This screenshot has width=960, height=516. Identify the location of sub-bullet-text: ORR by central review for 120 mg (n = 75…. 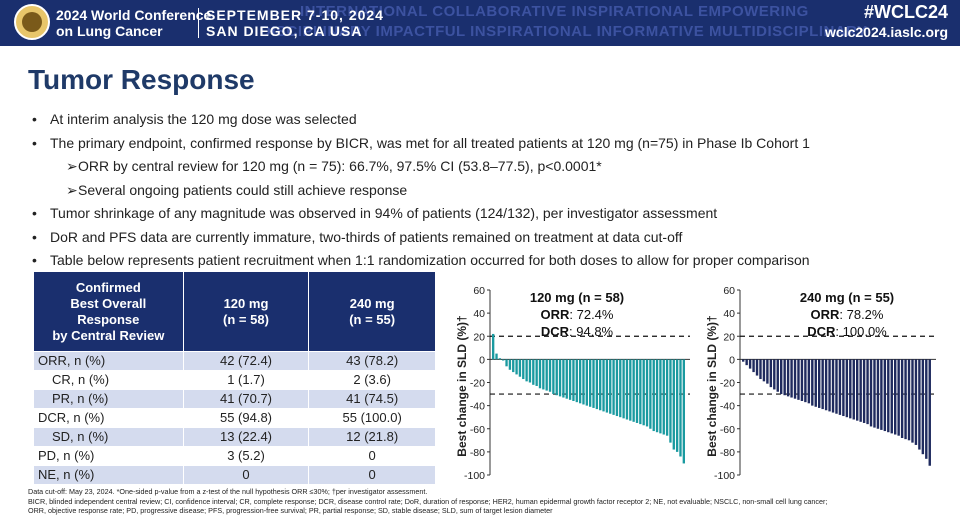
(340, 166).